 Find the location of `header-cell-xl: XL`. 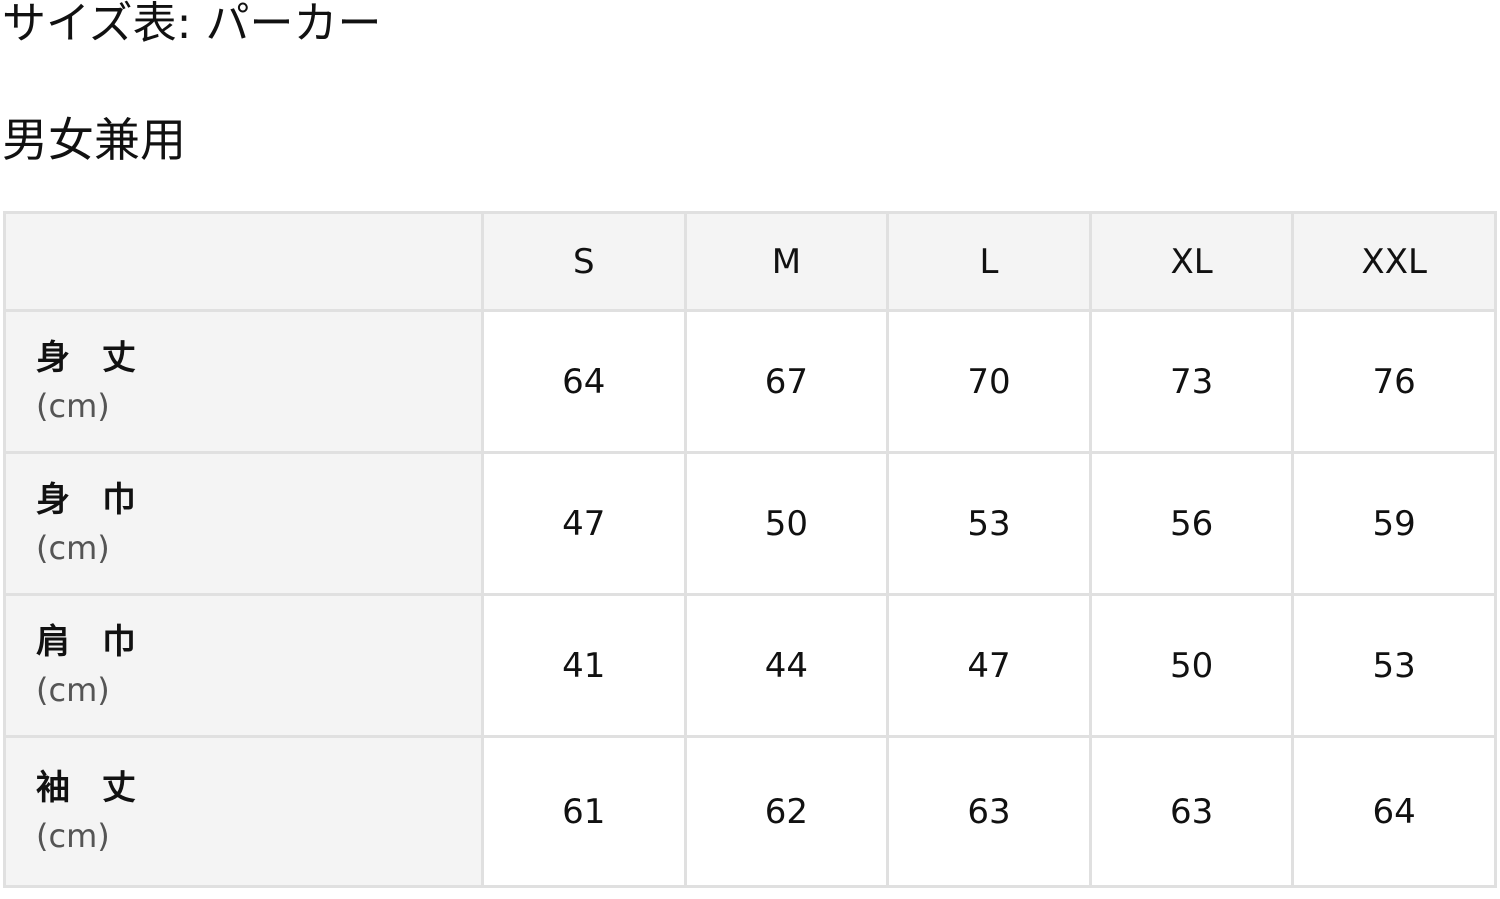

header-cell-xl: XL is located at coordinates (1191, 261).